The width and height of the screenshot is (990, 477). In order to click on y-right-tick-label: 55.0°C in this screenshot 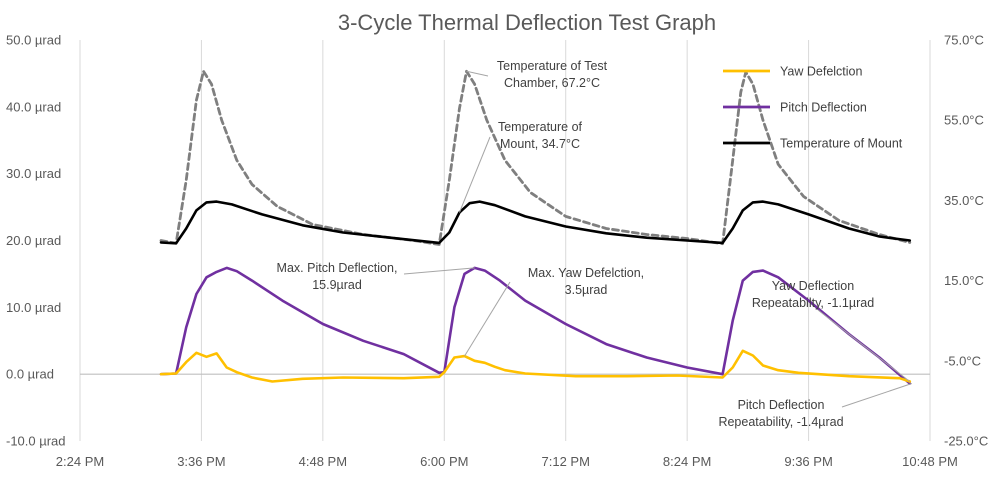, I will do `click(964, 120)`.